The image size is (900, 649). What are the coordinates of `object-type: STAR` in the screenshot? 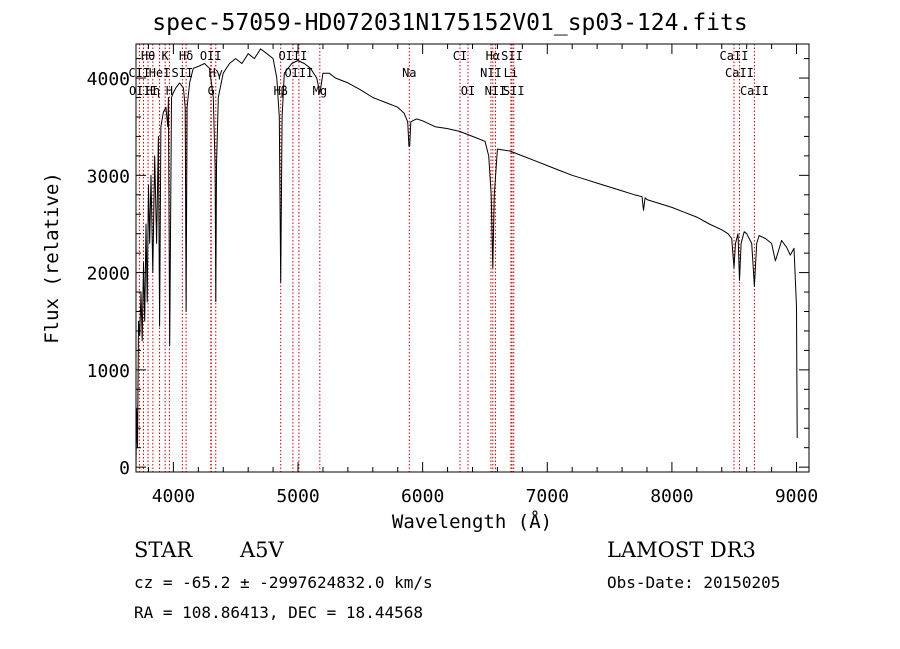 It's located at (163, 550).